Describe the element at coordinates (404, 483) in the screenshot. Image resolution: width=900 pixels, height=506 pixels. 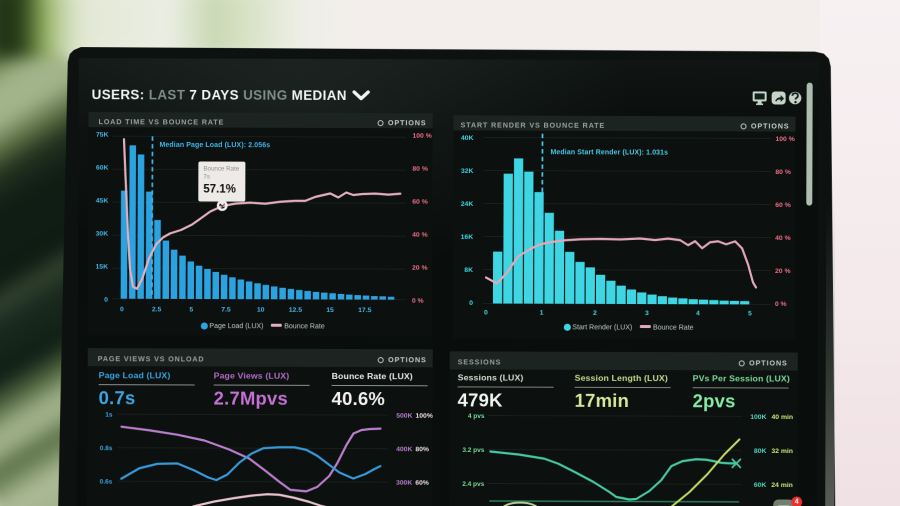
I see `svg-text: 300K` at that location.